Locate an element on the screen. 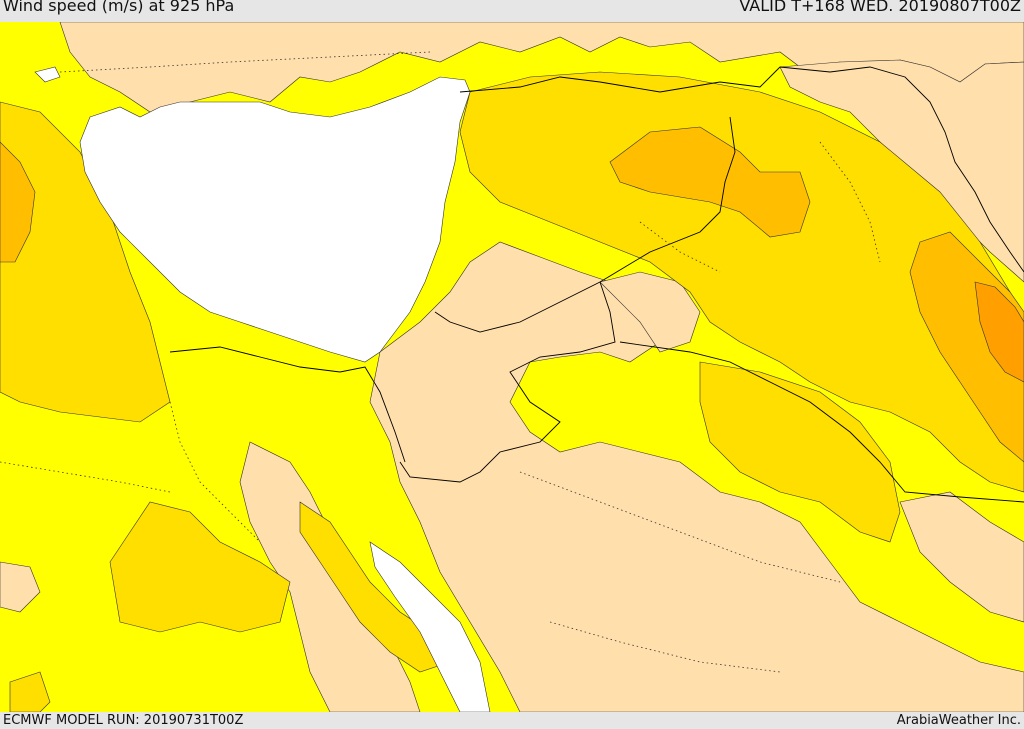  zone-calm-iran is located at coordinates (901, 171).